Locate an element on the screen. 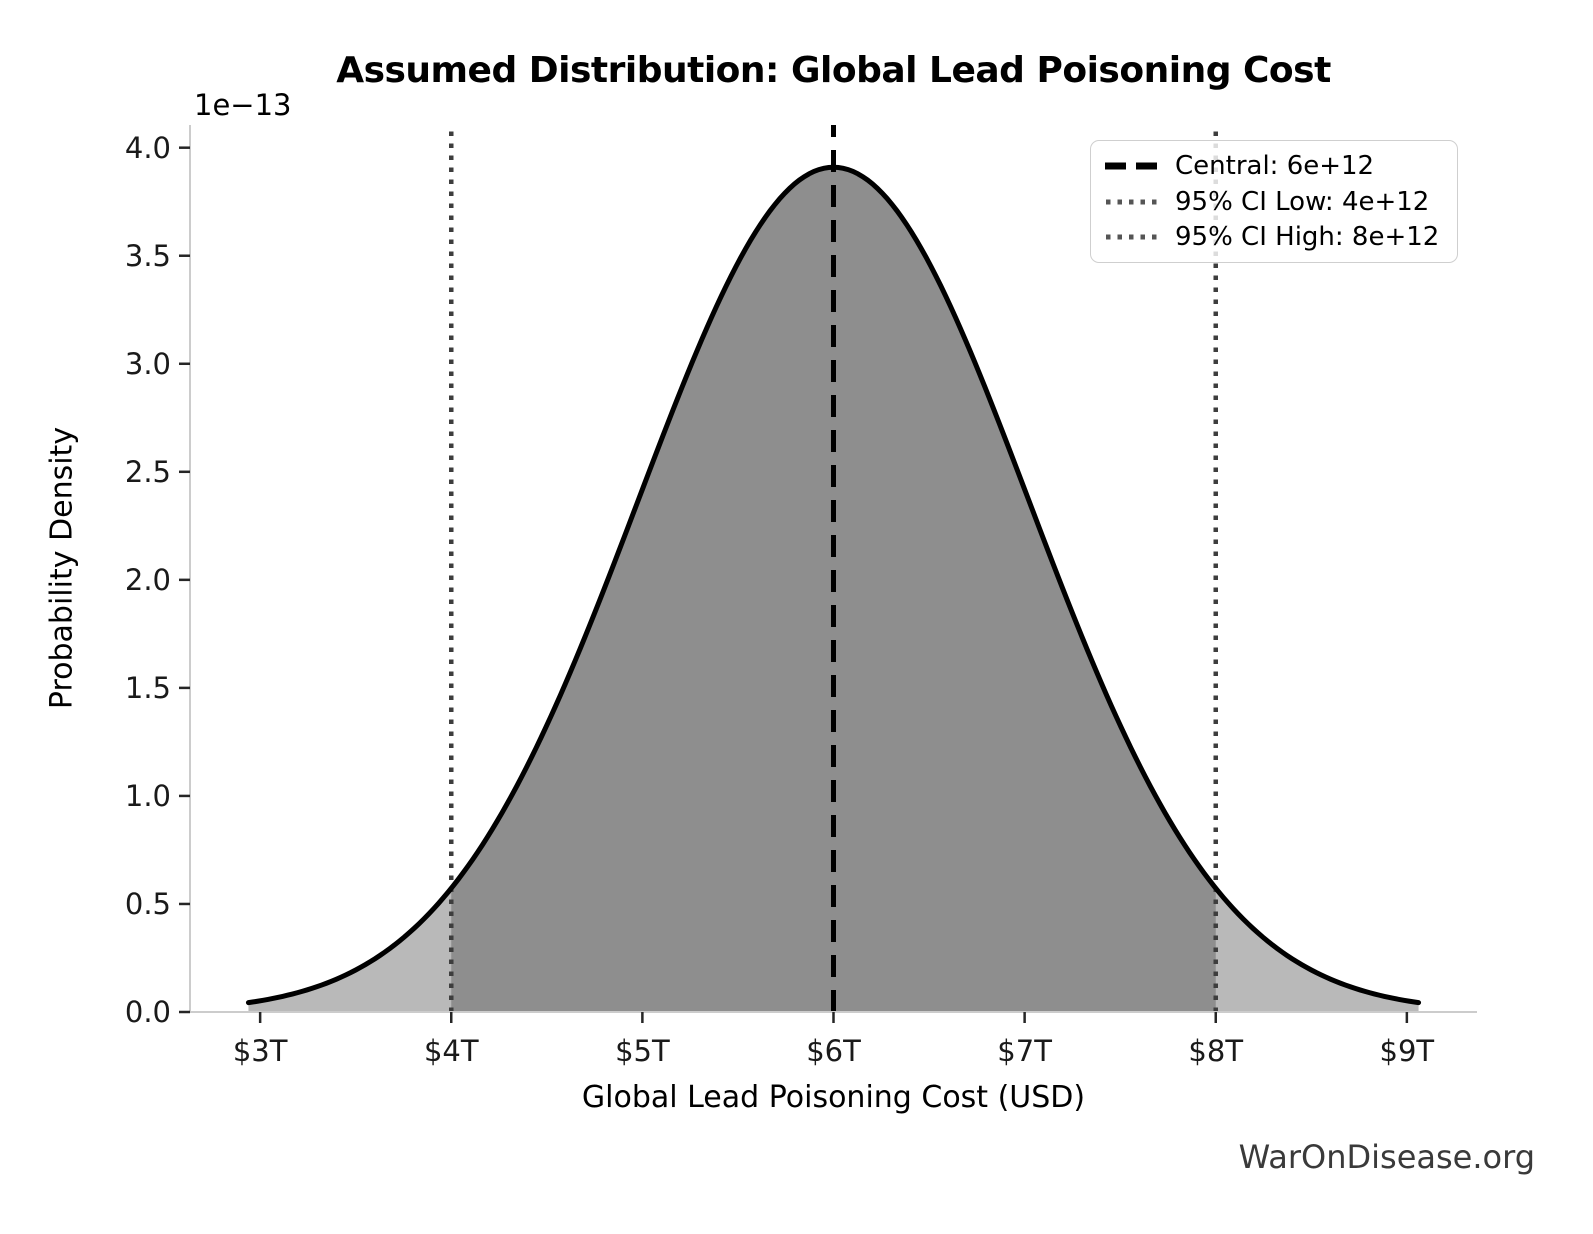  y-tick-label-0.0: 0.0 is located at coordinates (147, 1012).